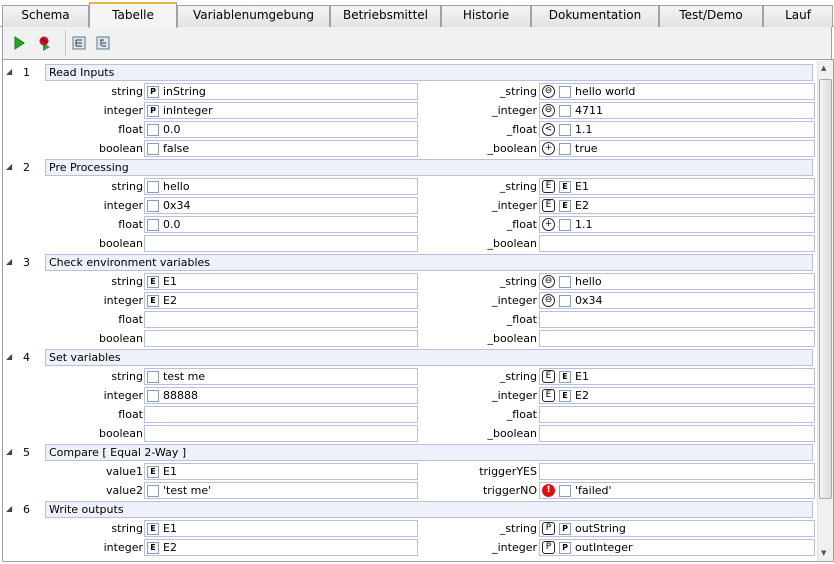 Image resolution: width=834 pixels, height=564 pixels. Describe the element at coordinates (824, 553) in the screenshot. I see `scroll-down-icon: ▼` at that location.